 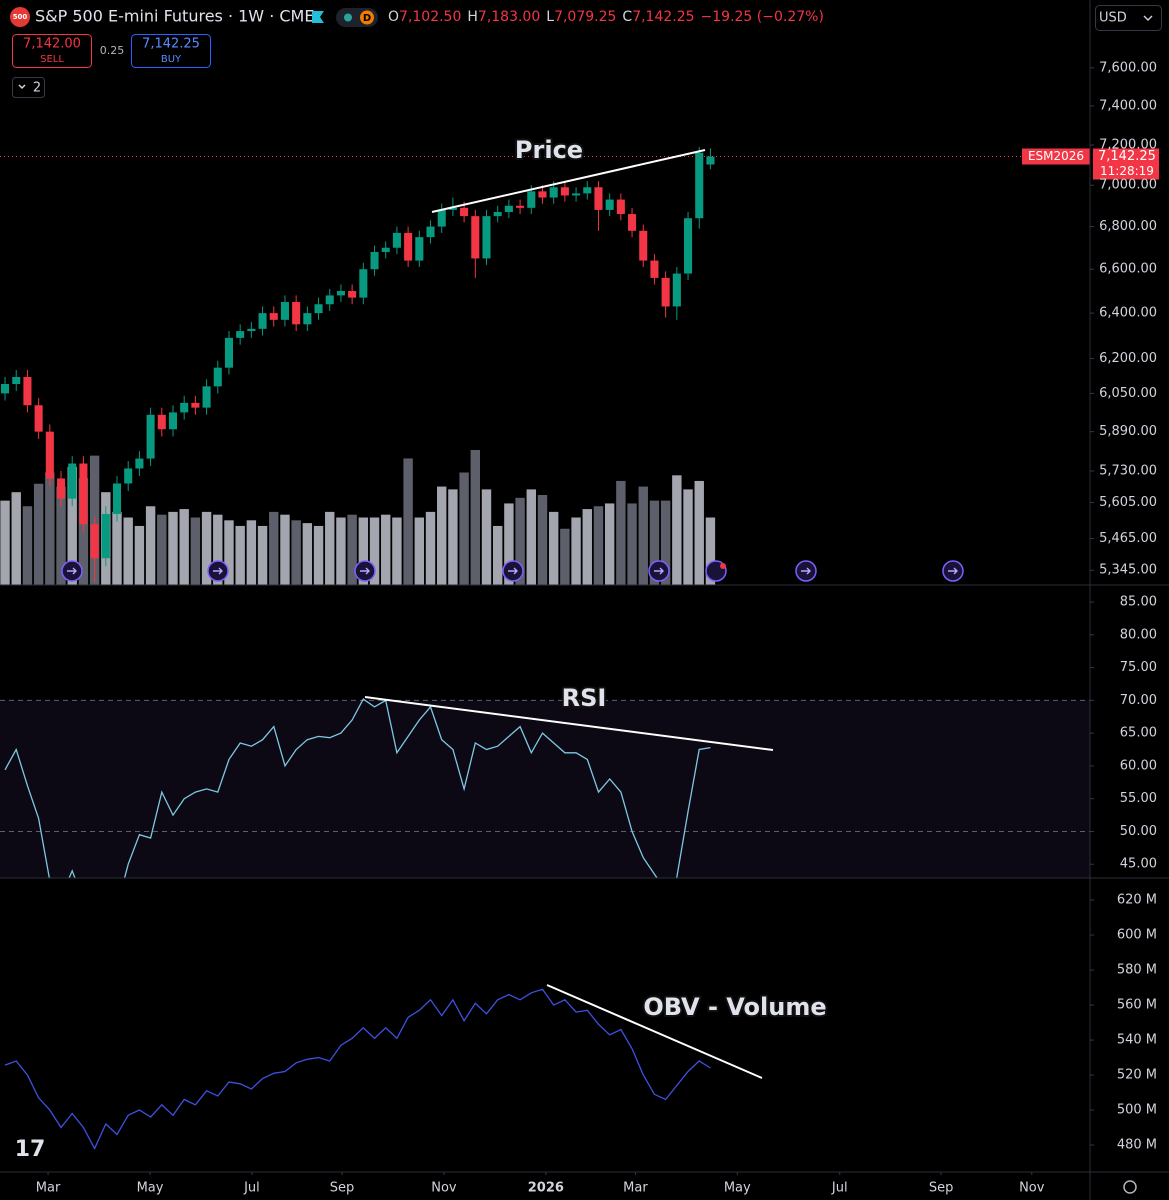 I want to click on layers-toggle, so click(x=28, y=87).